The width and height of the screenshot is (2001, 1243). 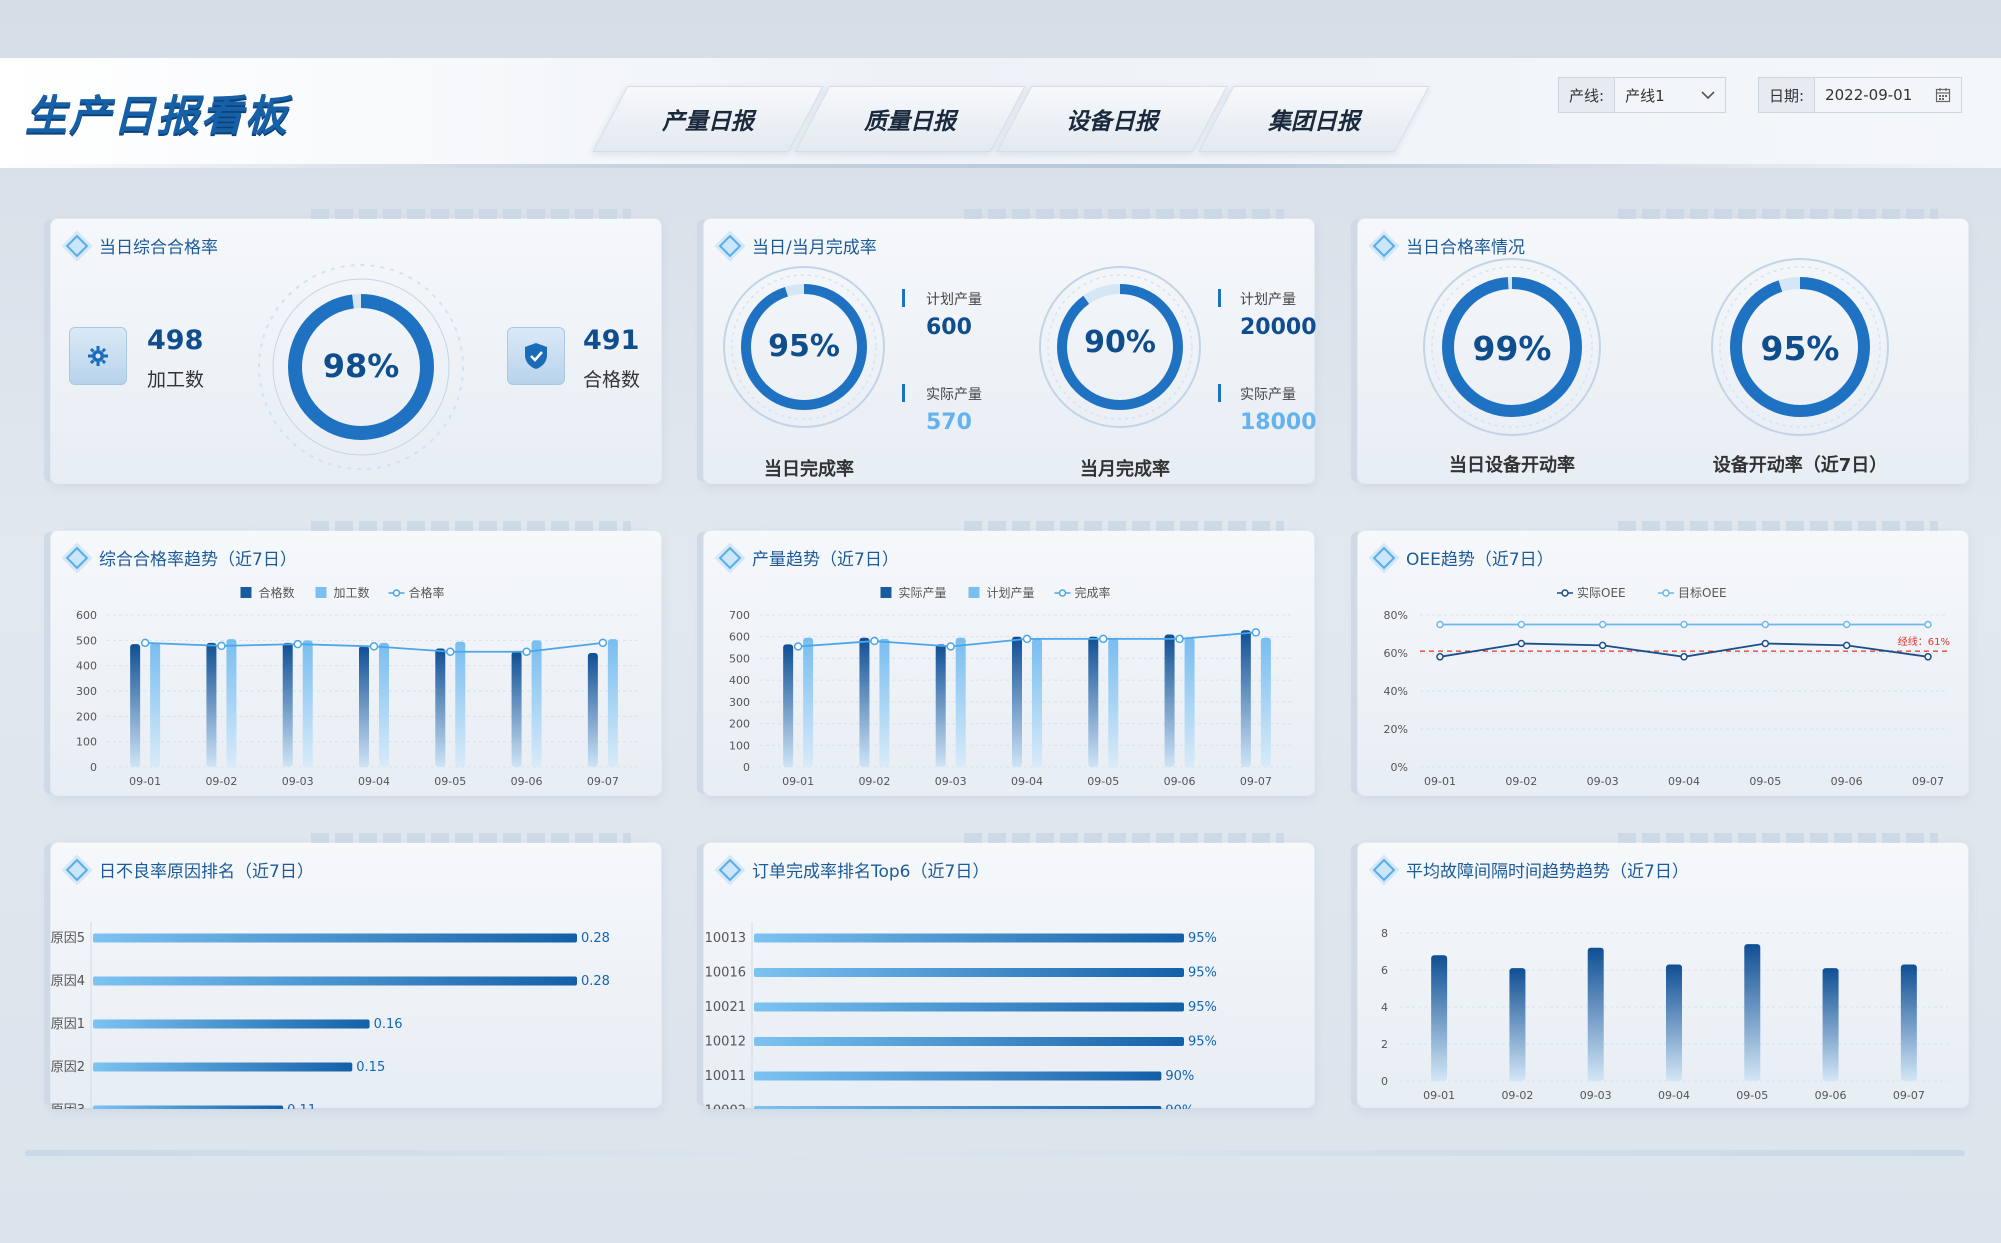 What do you see at coordinates (725, 1107) in the screenshot?
I see `category-label: 10002` at bounding box center [725, 1107].